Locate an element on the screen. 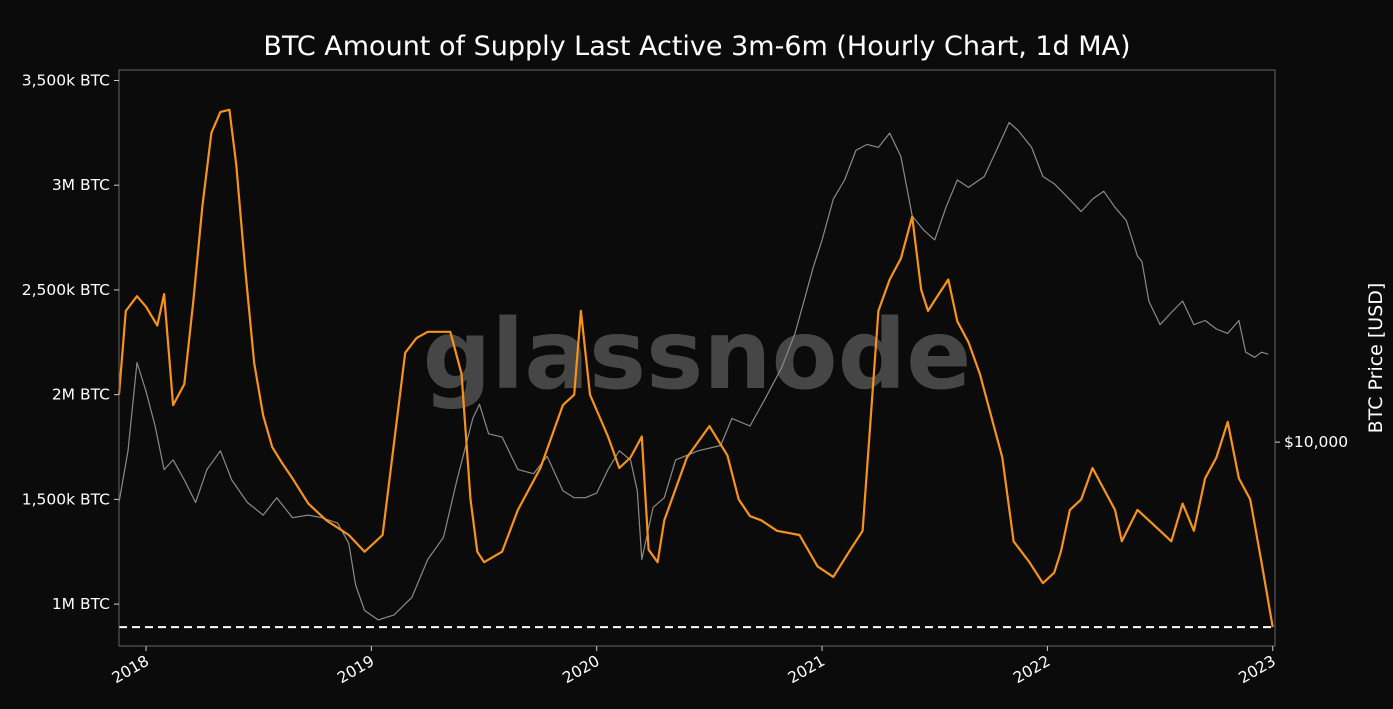 The image size is (1393, 709). x-tick-label: 2018 is located at coordinates (130, 669).